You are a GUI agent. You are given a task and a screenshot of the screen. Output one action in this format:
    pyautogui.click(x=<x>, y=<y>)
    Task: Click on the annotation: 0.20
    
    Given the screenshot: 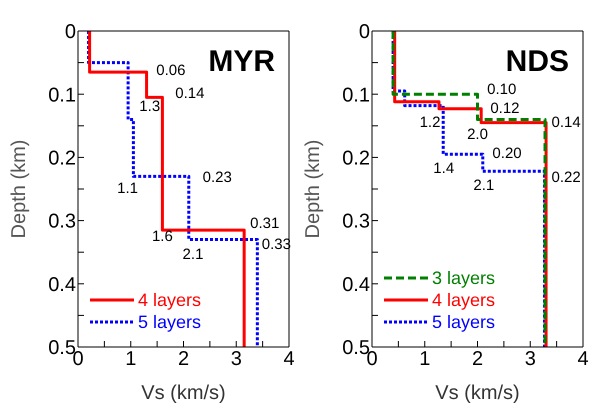 What is the action you would take?
    pyautogui.click(x=507, y=153)
    